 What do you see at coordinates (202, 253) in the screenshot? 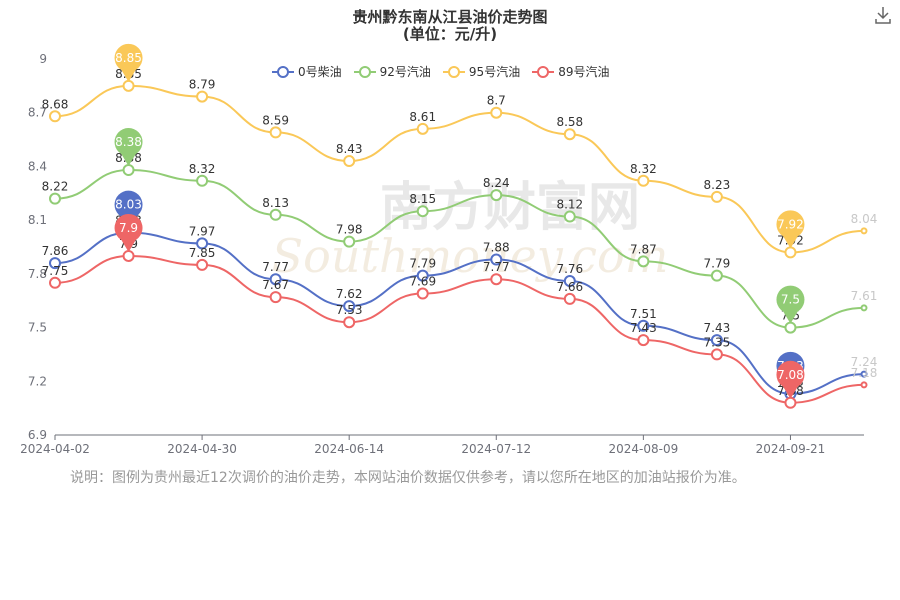
I see `data-label: 7.85` at bounding box center [202, 253].